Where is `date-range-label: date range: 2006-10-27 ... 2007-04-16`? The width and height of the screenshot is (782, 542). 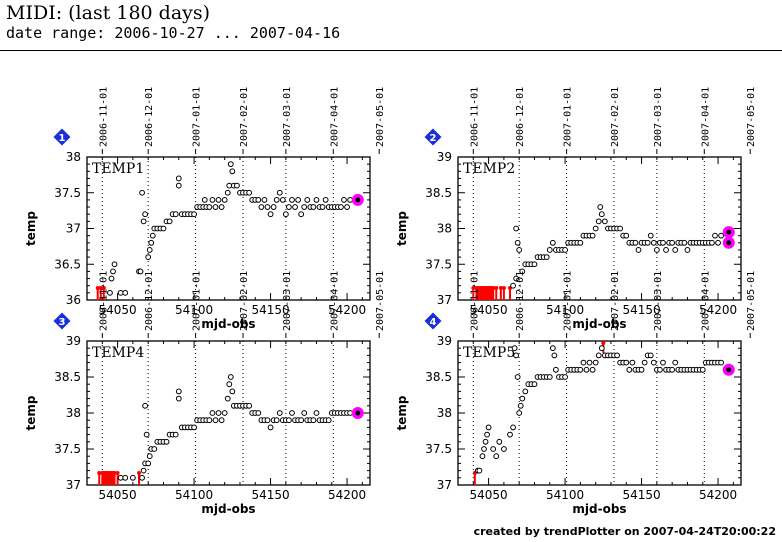 date-range-label: date range: 2006-10-27 ... 2007-04-16 is located at coordinates (173, 33).